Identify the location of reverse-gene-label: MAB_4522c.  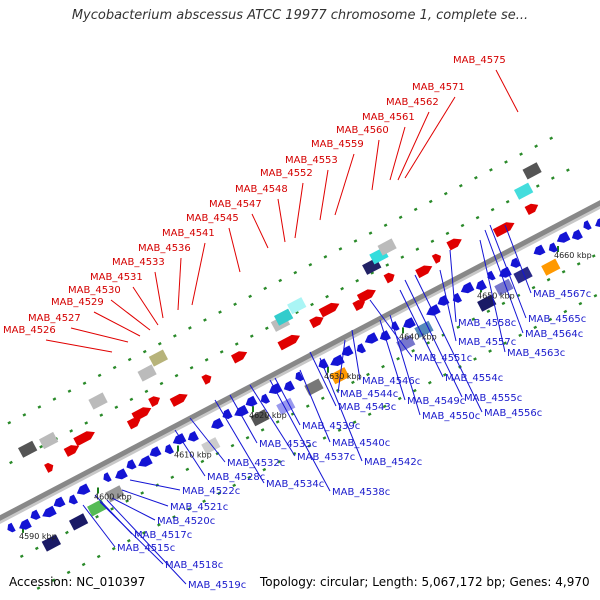
(211, 491).